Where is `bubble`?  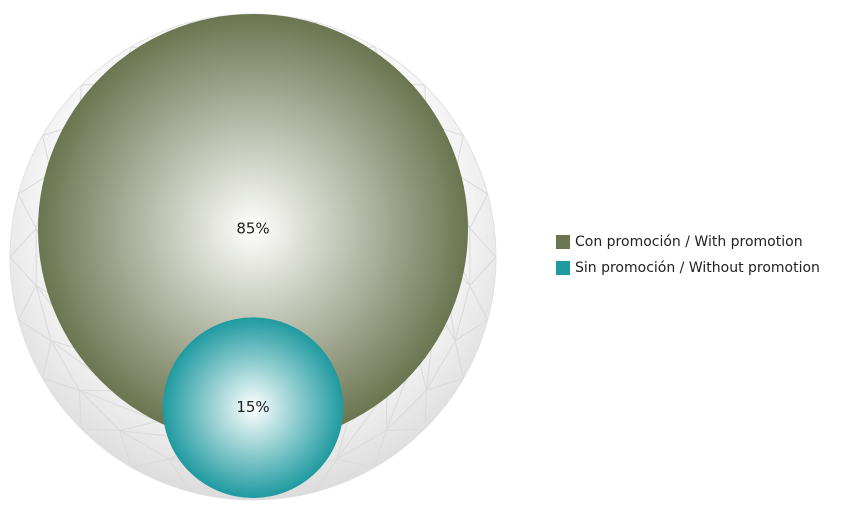 bubble is located at coordinates (253, 407).